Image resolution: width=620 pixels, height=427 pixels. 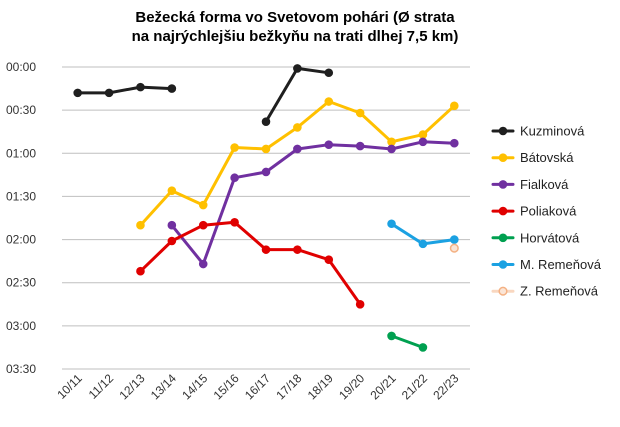 I want to click on legend-label: Horvátová, so click(x=550, y=237).